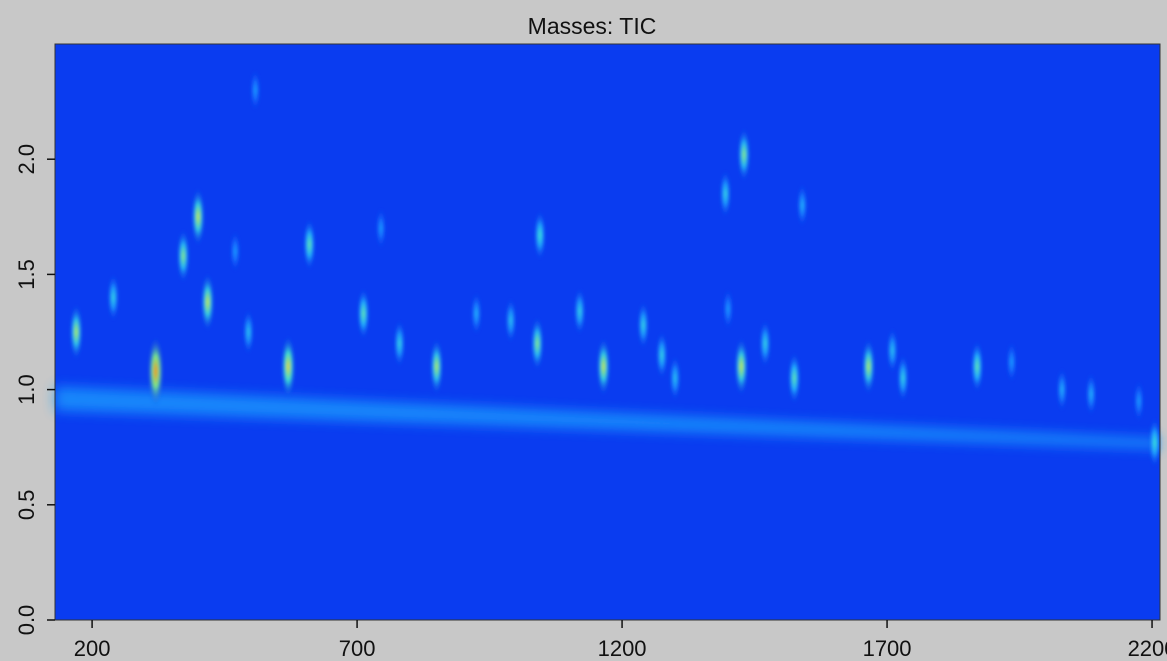  What do you see at coordinates (357, 648) in the screenshot?
I see `x-tick-label: 700` at bounding box center [357, 648].